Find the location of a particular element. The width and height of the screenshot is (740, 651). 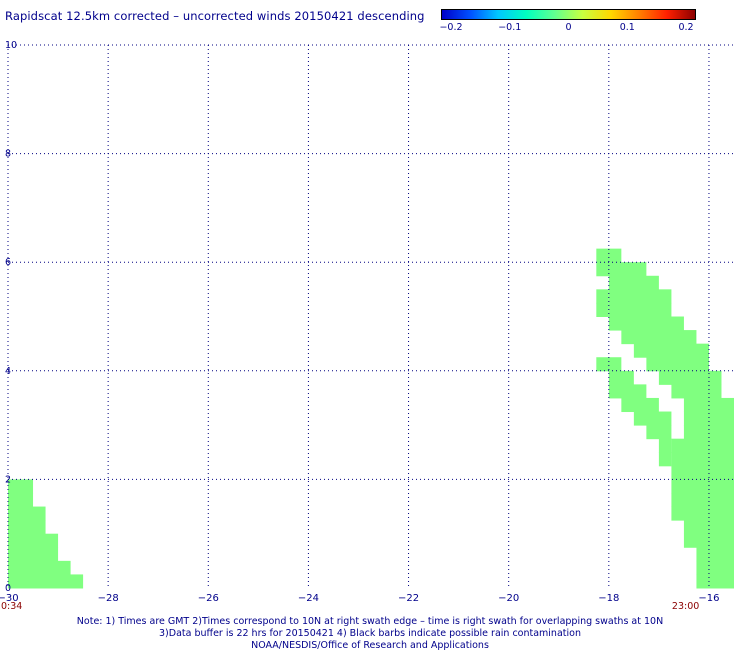

colorbar-tick-label: −0.1 is located at coordinates (510, 27).